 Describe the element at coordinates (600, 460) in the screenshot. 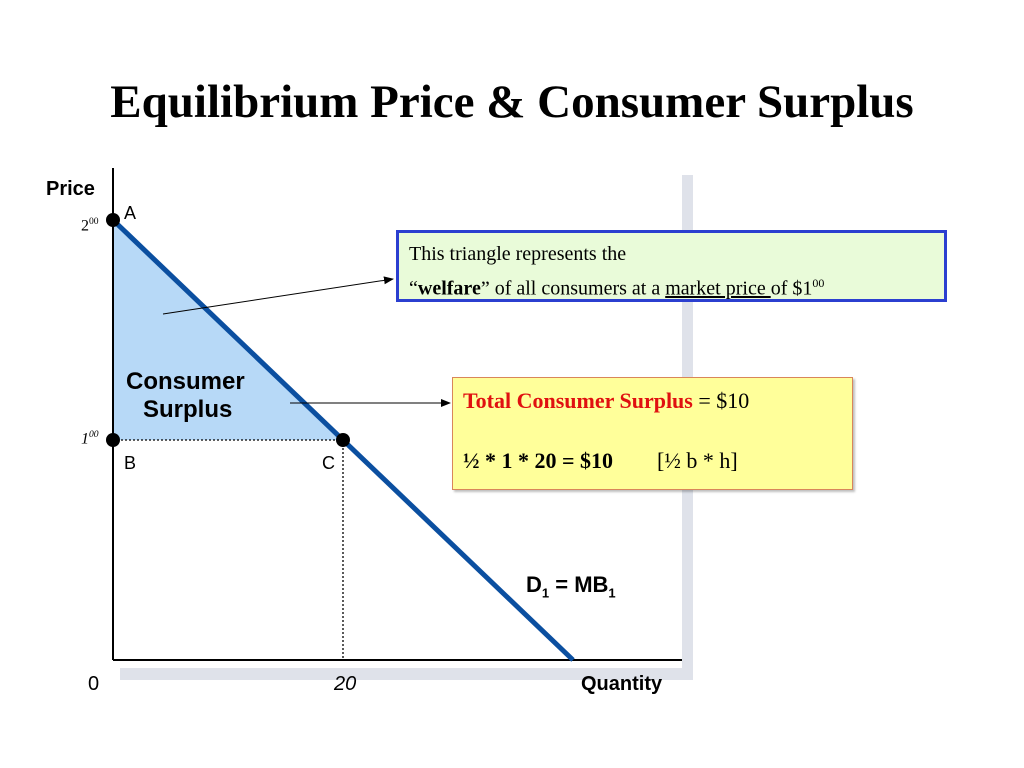

I see `total-surplus-line2: ½ * 1 * 20 = $10 [½ b * h]` at that location.